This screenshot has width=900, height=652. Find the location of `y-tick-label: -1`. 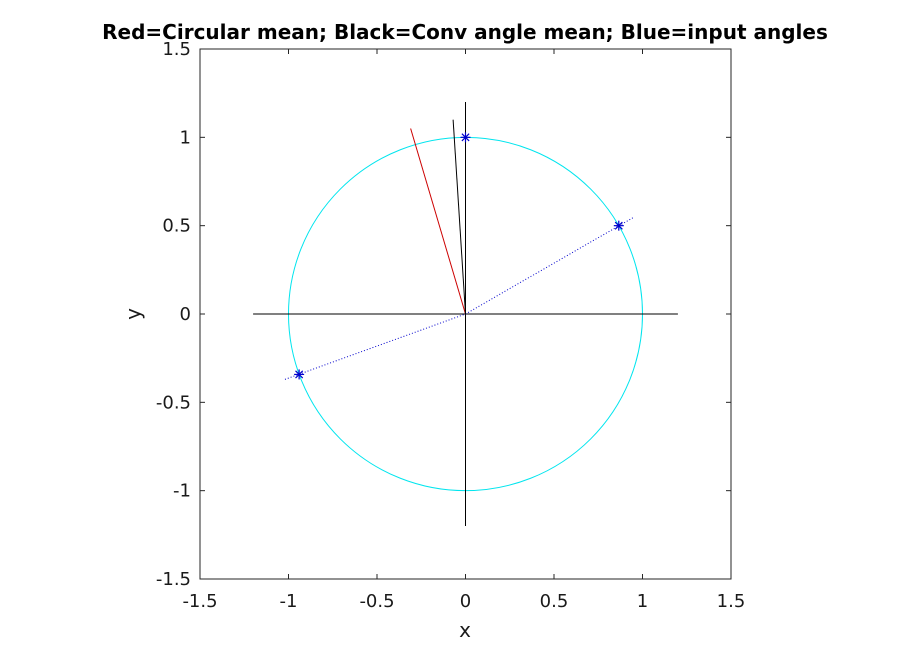

y-tick-label: -1 is located at coordinates (182, 491).